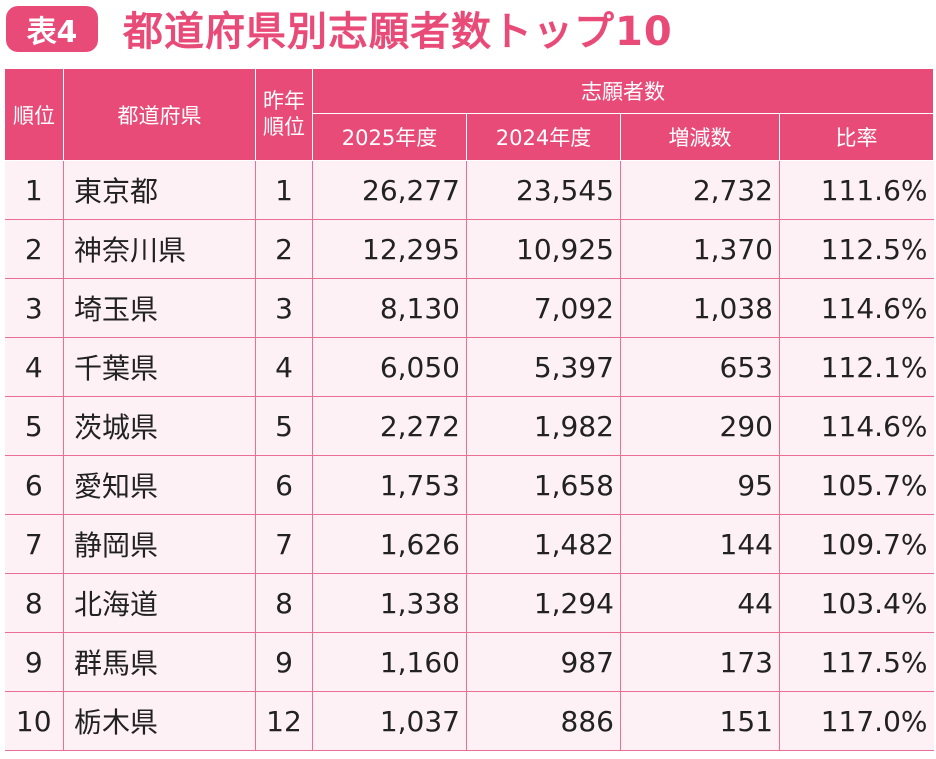  What do you see at coordinates (389, 308) in the screenshot?
I see `cell-2025: 8,130` at bounding box center [389, 308].